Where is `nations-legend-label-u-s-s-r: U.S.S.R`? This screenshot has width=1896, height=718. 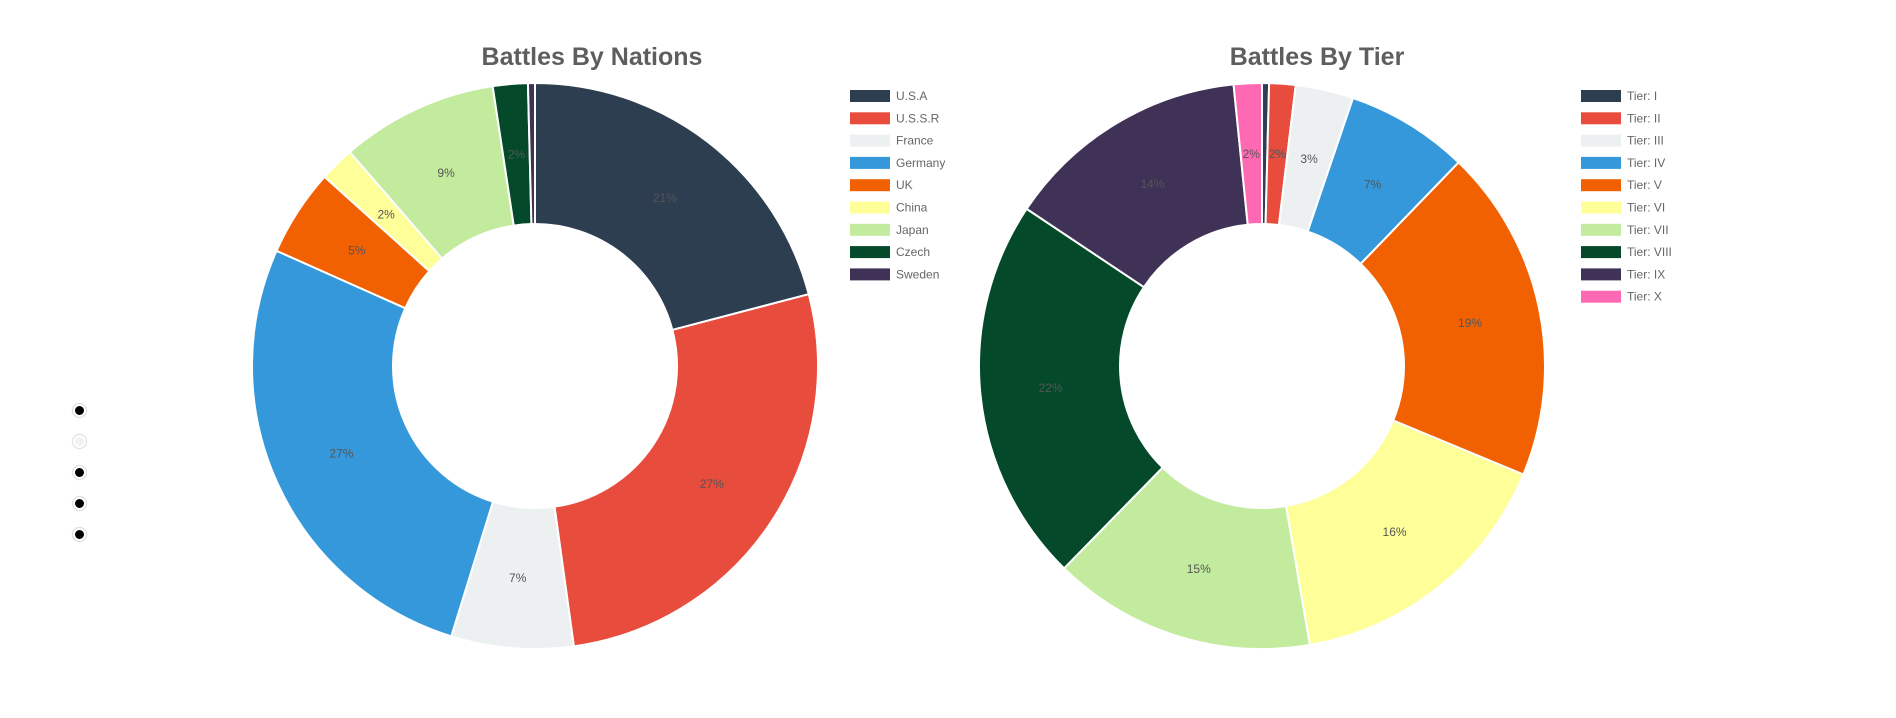
nations-legend-label-u-s-s-r: U.S.S.R is located at coordinates (918, 118).